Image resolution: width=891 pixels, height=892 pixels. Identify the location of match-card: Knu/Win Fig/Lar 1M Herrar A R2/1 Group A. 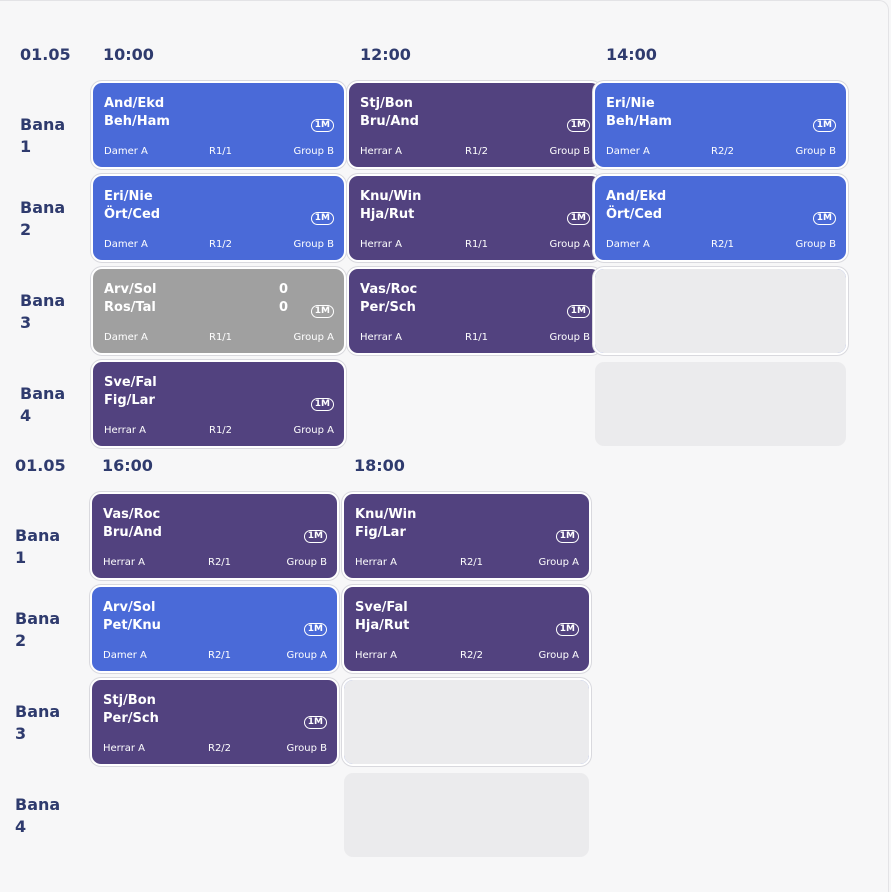
(466, 536).